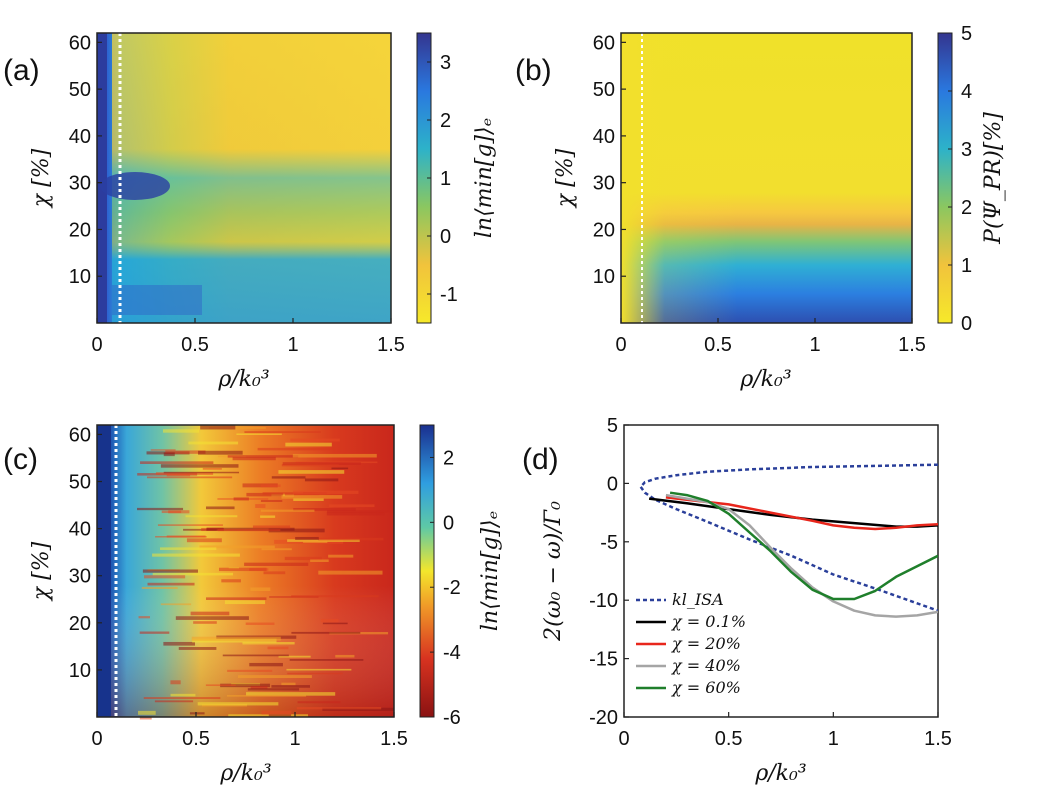 This screenshot has width=1055, height=795. Describe the element at coordinates (604, 43) in the screenshot. I see `y-tick-label: 60` at that location.